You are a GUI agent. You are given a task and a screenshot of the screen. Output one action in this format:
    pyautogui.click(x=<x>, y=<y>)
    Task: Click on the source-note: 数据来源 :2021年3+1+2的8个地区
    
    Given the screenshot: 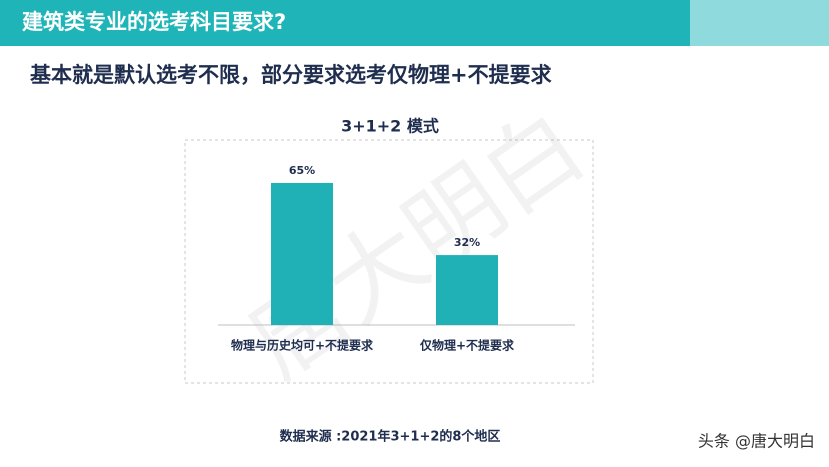 What is the action you would take?
    pyautogui.click(x=390, y=437)
    